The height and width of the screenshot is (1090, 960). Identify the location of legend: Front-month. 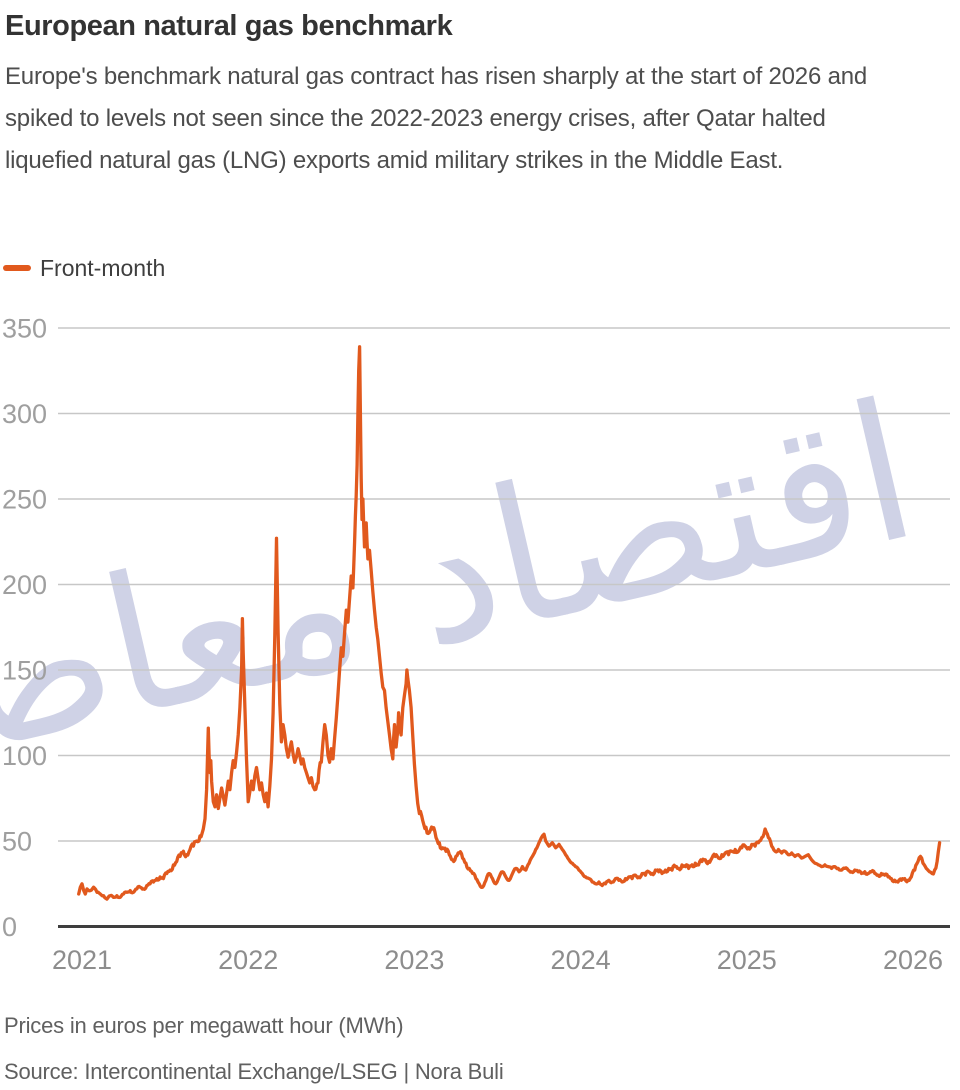
(84, 268).